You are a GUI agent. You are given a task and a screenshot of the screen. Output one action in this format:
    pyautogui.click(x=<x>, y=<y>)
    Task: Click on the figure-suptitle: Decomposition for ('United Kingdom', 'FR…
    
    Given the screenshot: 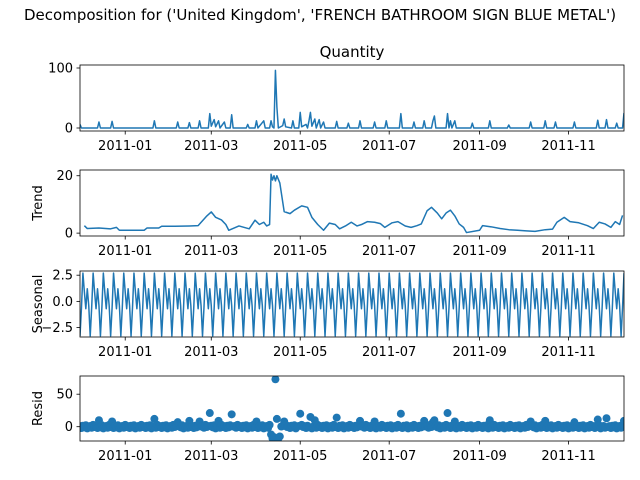 What is the action you would take?
    pyautogui.click(x=320, y=15)
    